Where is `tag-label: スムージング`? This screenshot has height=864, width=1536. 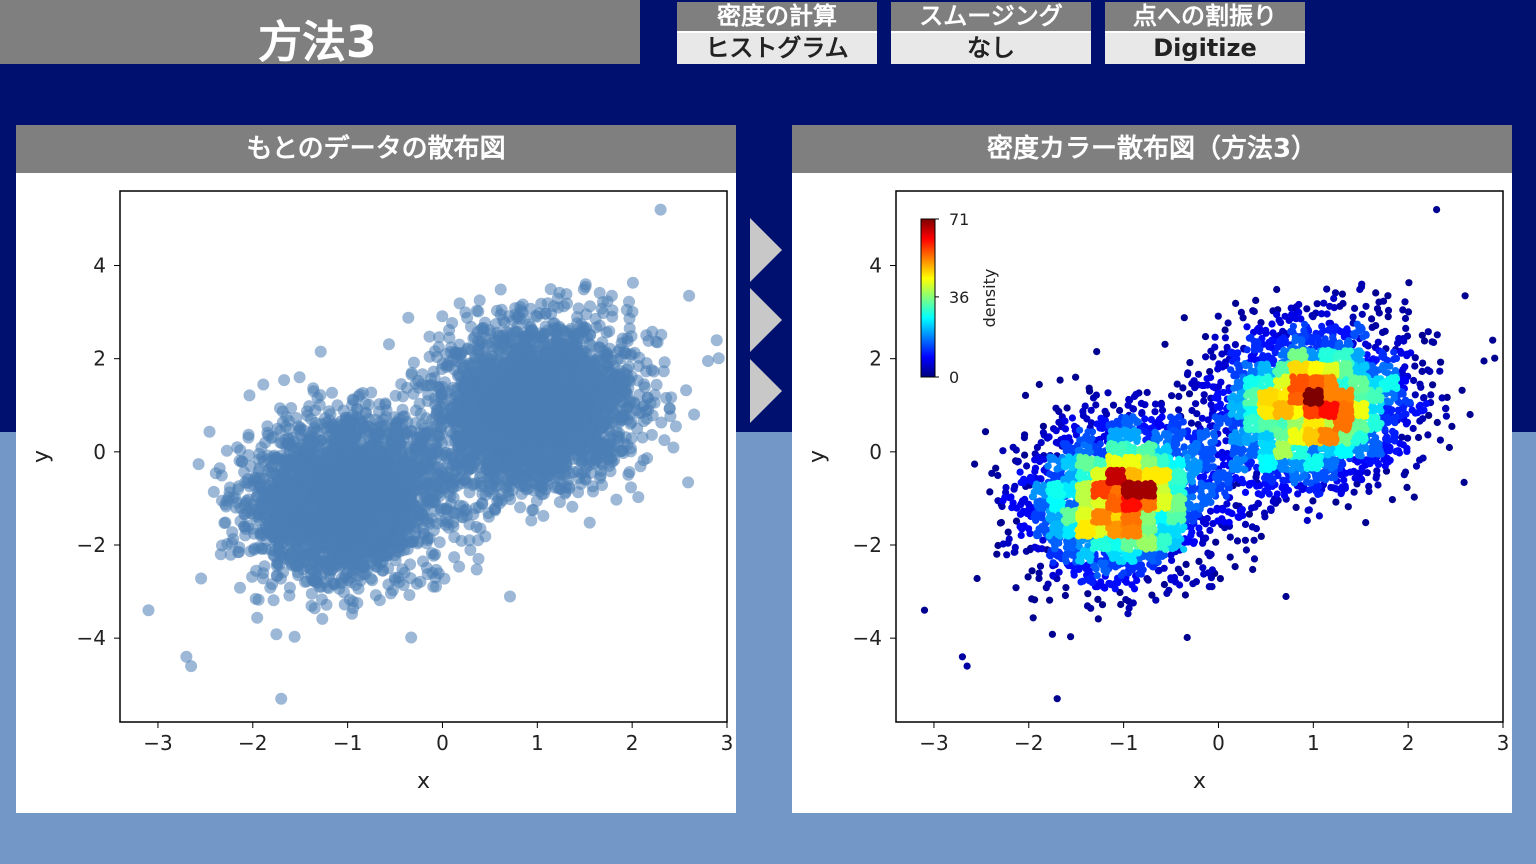
tag-label: スムージング is located at coordinates (991, 16).